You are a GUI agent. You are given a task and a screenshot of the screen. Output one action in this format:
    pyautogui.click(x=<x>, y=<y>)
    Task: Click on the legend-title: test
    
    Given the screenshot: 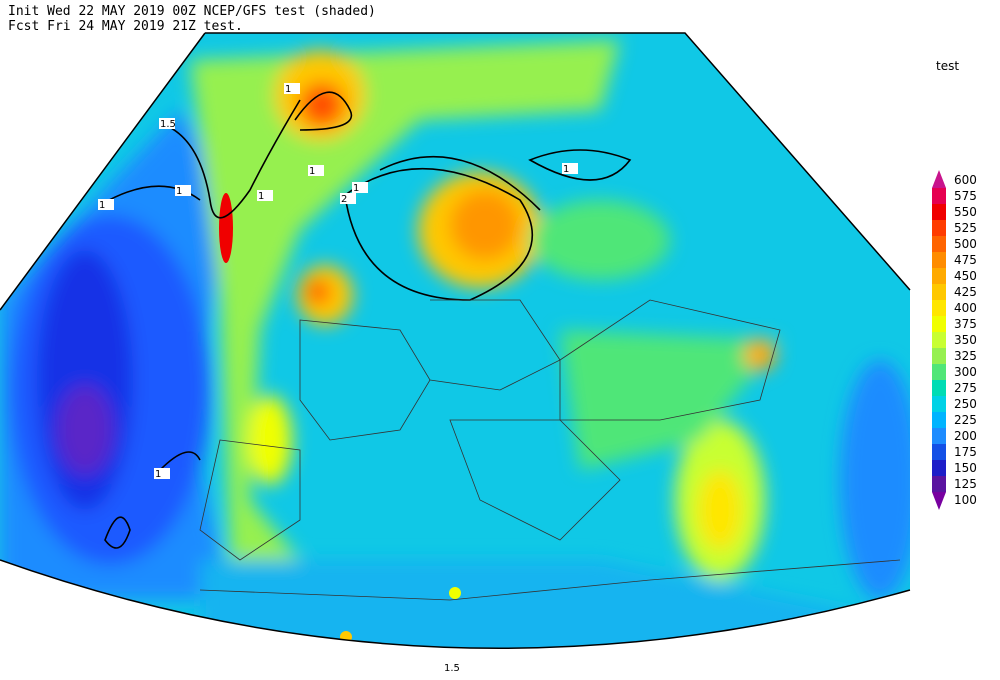 What is the action you would take?
    pyautogui.click(x=947, y=66)
    